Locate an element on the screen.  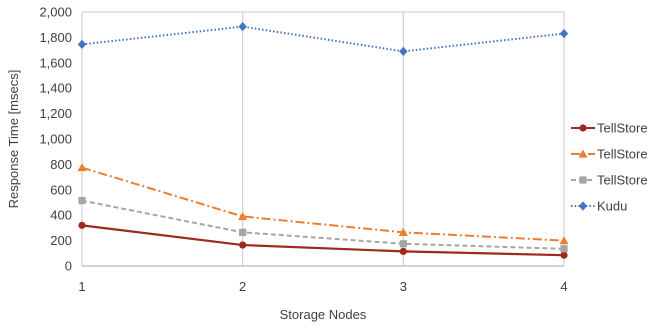
x-axis-label: Storage Nodes is located at coordinates (323, 314).